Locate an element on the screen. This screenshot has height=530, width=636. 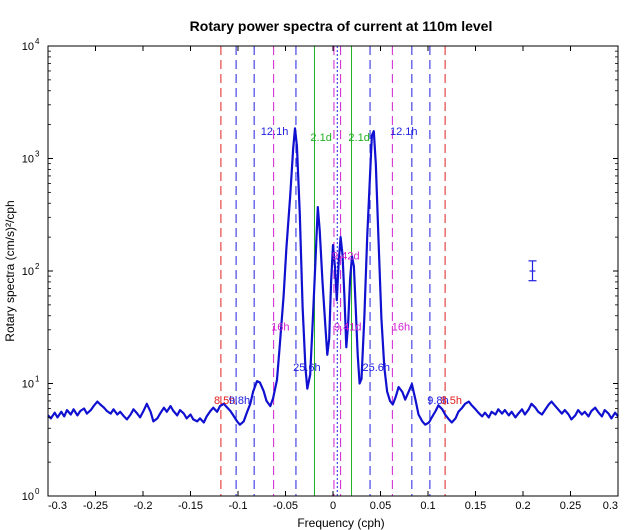
y-tick-label-exponent: 4 is located at coordinates (37, 41).